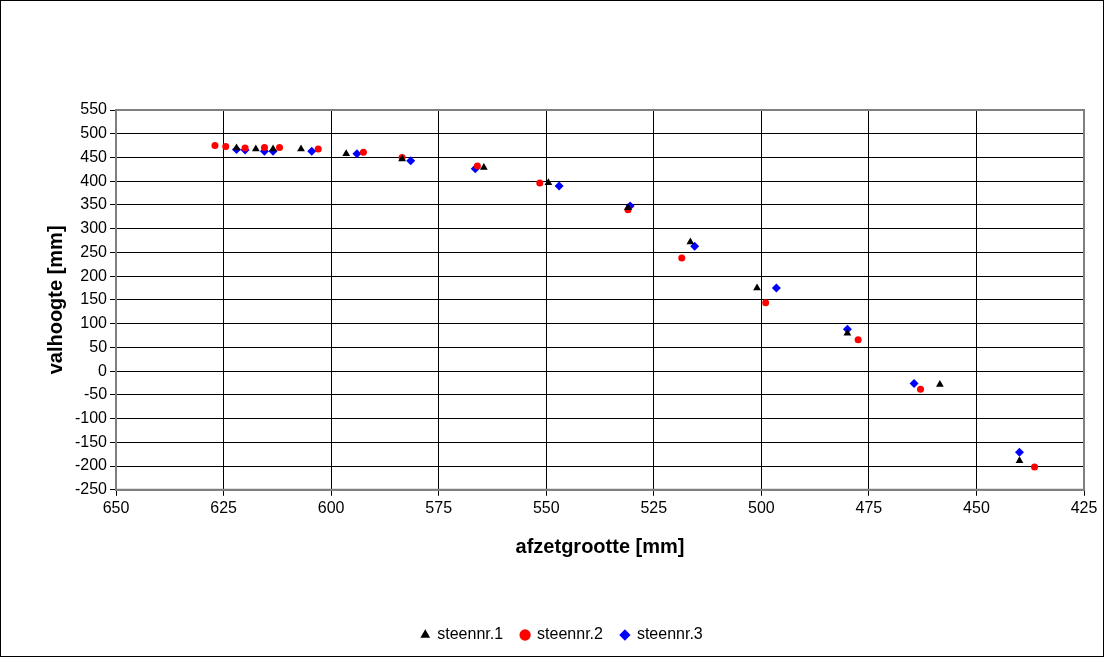 Image resolution: width=1104 pixels, height=657 pixels. What do you see at coordinates (94, 109) in the screenshot?
I see `y-tick-label: 550` at bounding box center [94, 109].